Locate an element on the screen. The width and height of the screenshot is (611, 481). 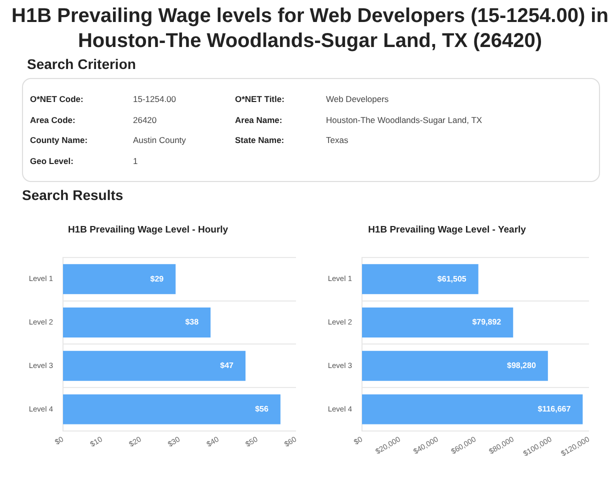
data-label: $29 is located at coordinates (157, 279).